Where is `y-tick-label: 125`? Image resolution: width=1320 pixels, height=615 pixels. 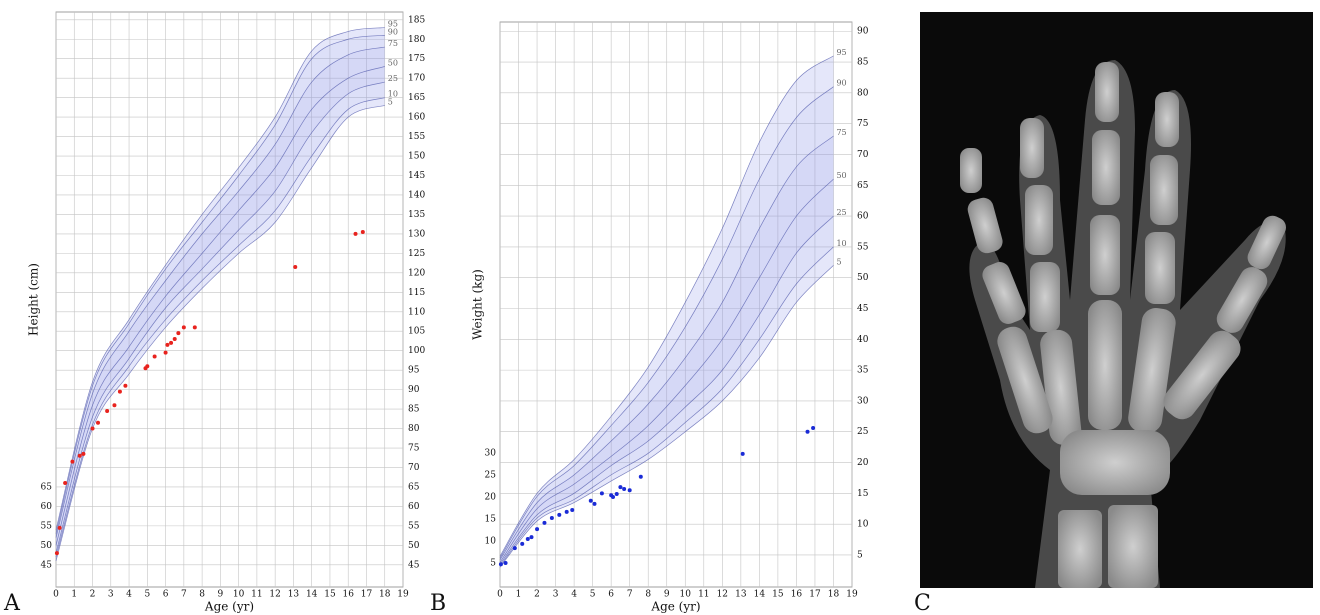
y-tick-label: 125 is located at coordinates (416, 254).